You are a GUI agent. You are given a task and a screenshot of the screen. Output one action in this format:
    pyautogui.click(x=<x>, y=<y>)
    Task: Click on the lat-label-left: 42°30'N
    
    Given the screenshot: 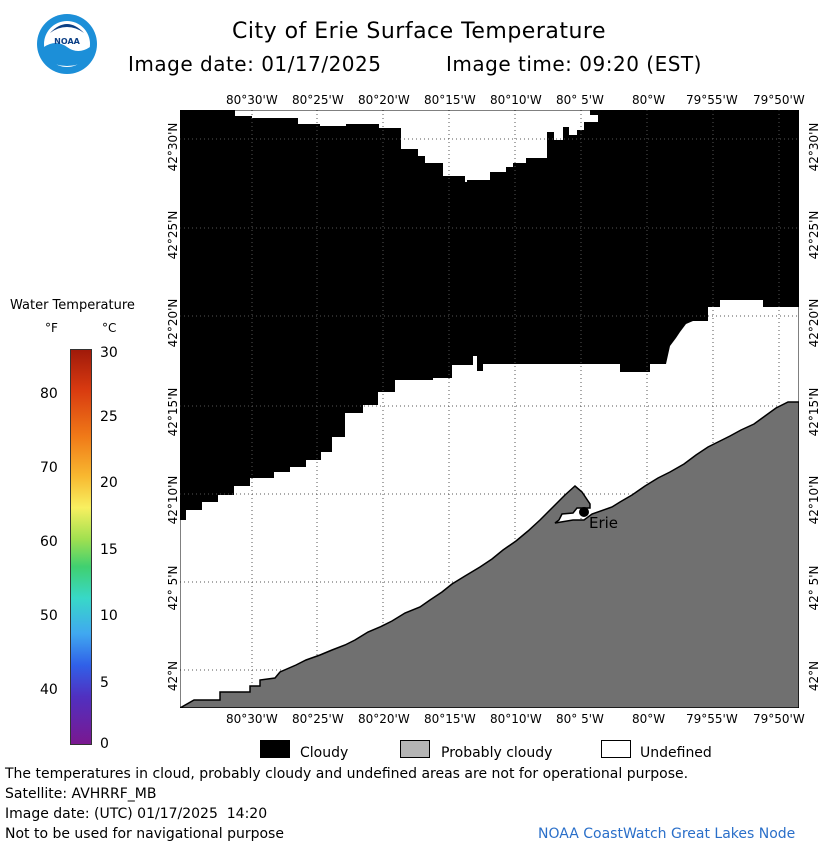 What is the action you would take?
    pyautogui.click(x=173, y=147)
    